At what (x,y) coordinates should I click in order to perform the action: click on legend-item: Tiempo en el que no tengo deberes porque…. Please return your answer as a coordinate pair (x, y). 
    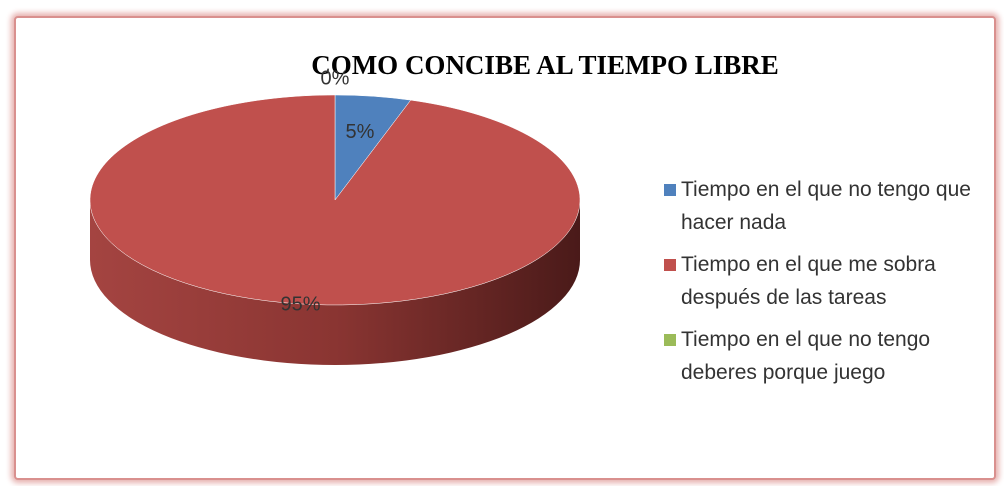
    Looking at the image, I should click on (824, 356).